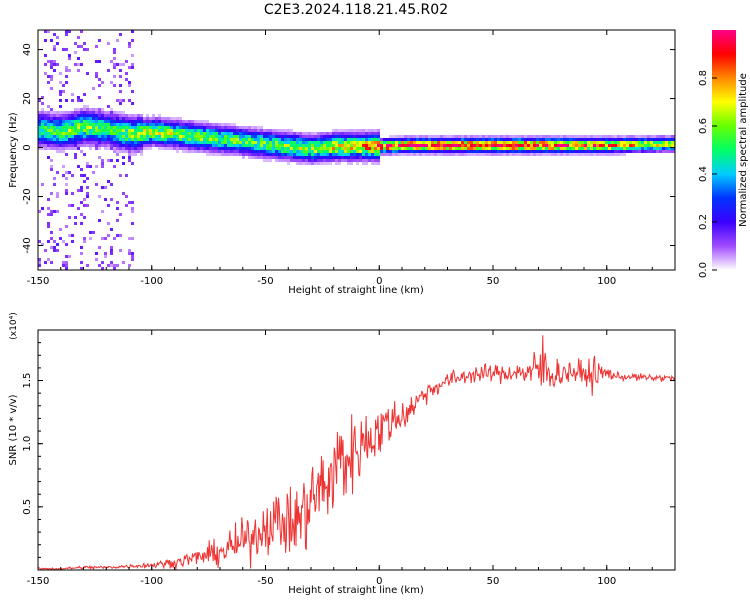  Describe the element at coordinates (493, 581) in the screenshot. I see `x-tick-label: 50` at that location.